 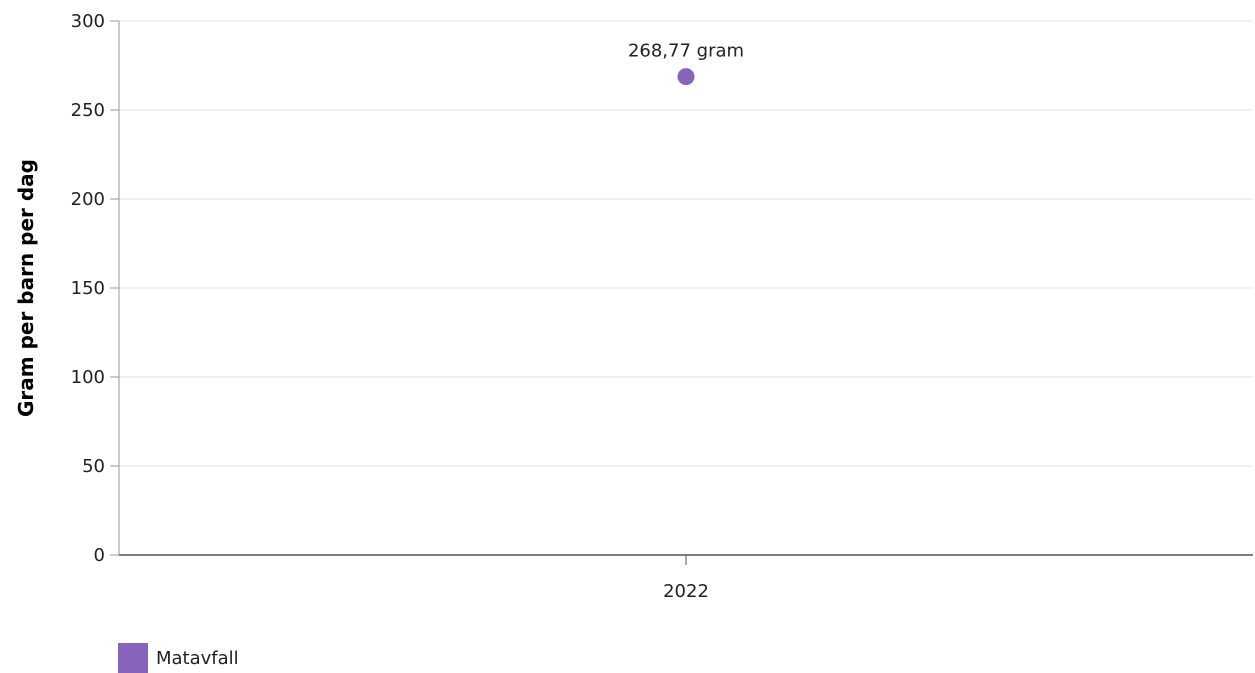 I want to click on x-tick-label-2022: 2022, so click(x=686, y=591).